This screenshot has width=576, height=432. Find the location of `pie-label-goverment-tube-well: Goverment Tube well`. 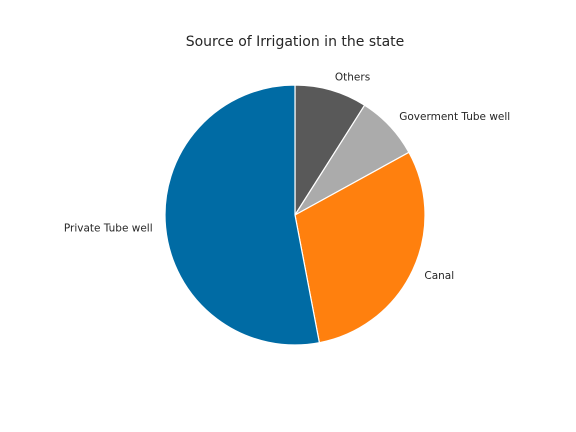

pie-label-goverment-tube-well: Goverment Tube well is located at coordinates (454, 117).